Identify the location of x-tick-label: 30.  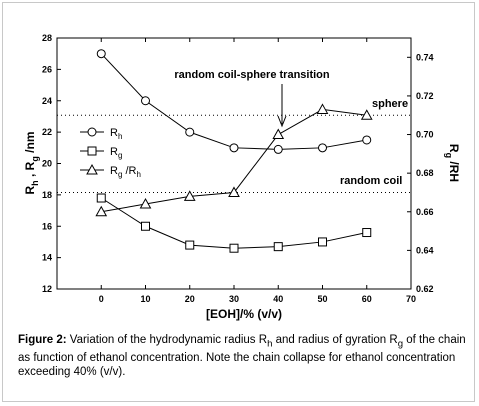
(234, 299).